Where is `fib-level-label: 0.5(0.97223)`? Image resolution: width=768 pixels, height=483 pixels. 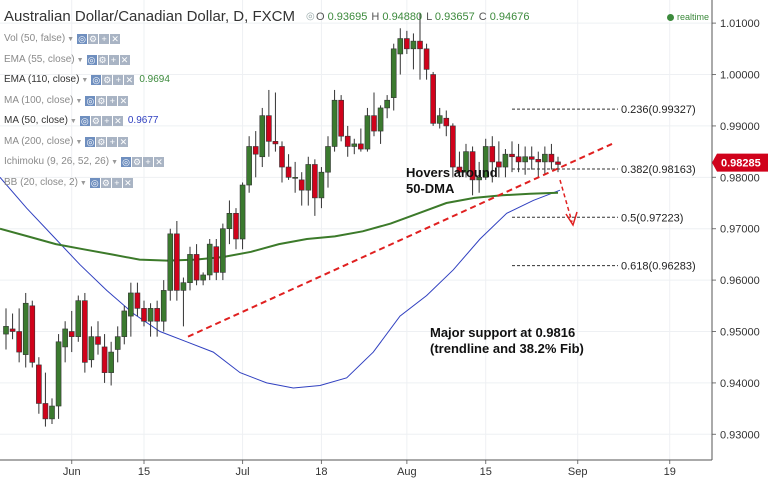
fib-level-label: 0.5(0.97223) is located at coordinates (652, 218).